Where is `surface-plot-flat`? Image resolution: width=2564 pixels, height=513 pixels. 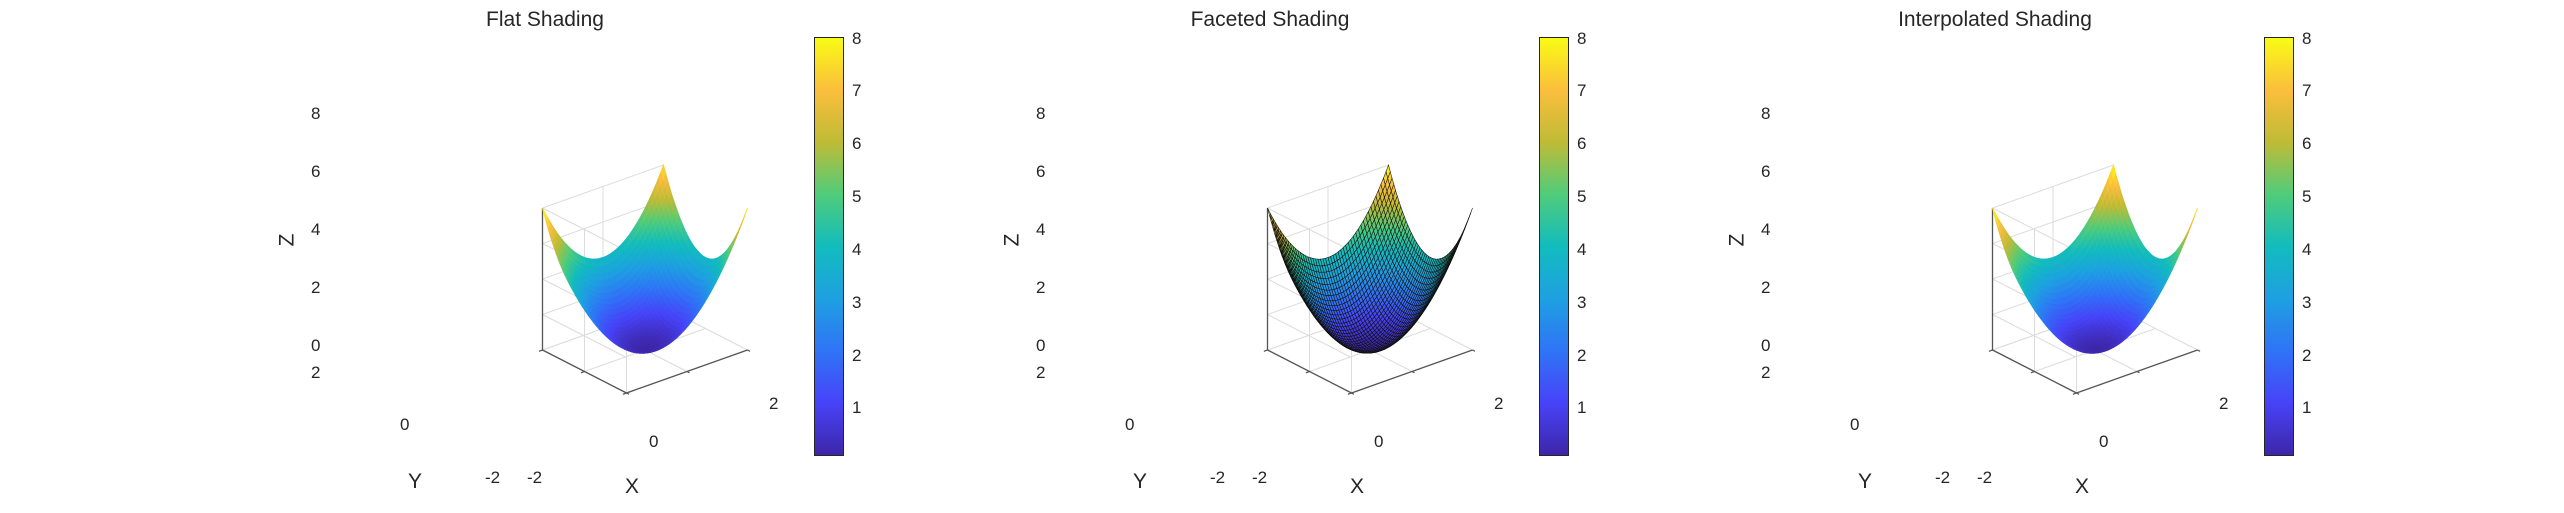
surface-plot-flat is located at coordinates (644, 279).